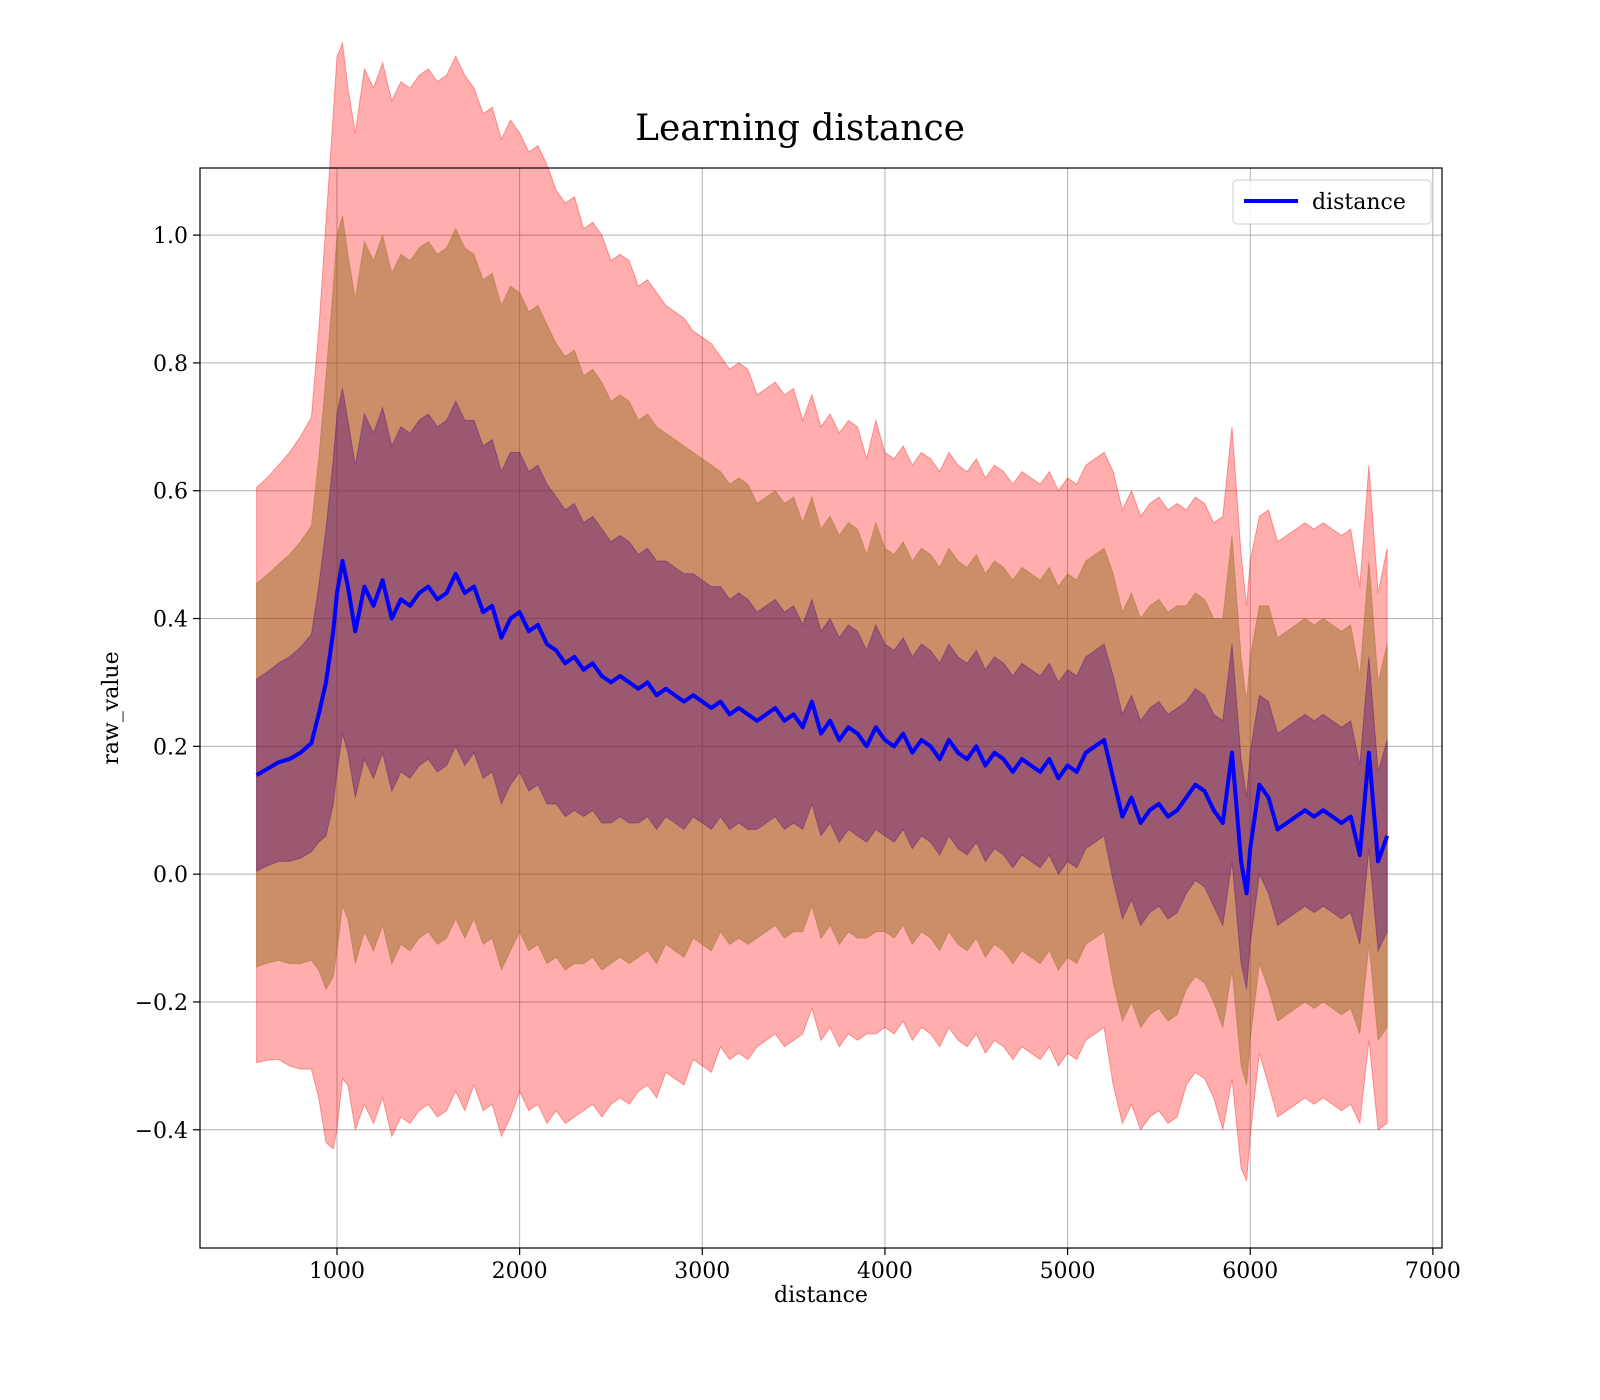 The width and height of the screenshot is (1600, 1400). I want to click on x-tick-label: 7000, so click(1433, 1271).